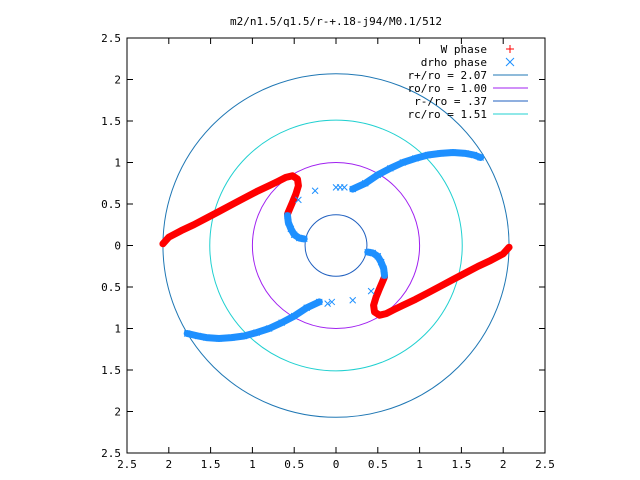  What do you see at coordinates (111, 287) in the screenshot?
I see `y-tick-label: 0.5` at bounding box center [111, 287].